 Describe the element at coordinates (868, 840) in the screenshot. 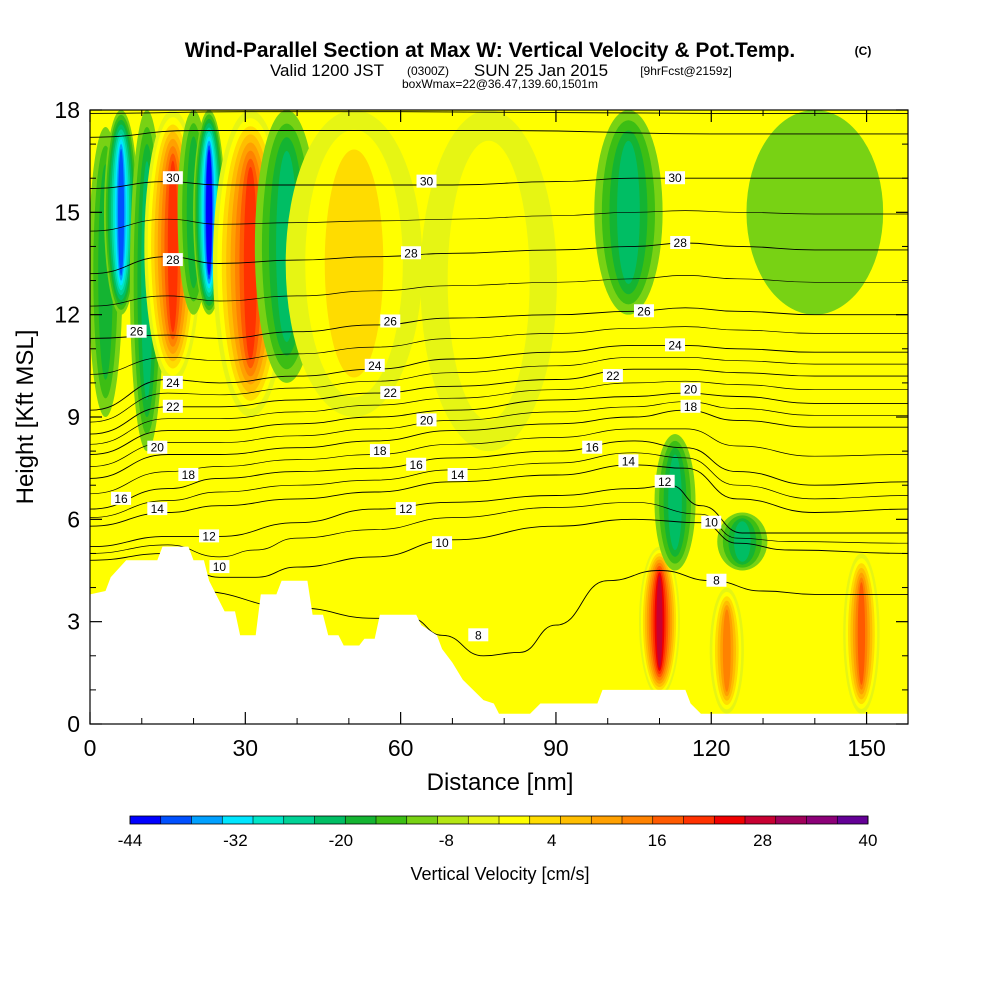

I see `colorbar-tick-label: 40` at that location.